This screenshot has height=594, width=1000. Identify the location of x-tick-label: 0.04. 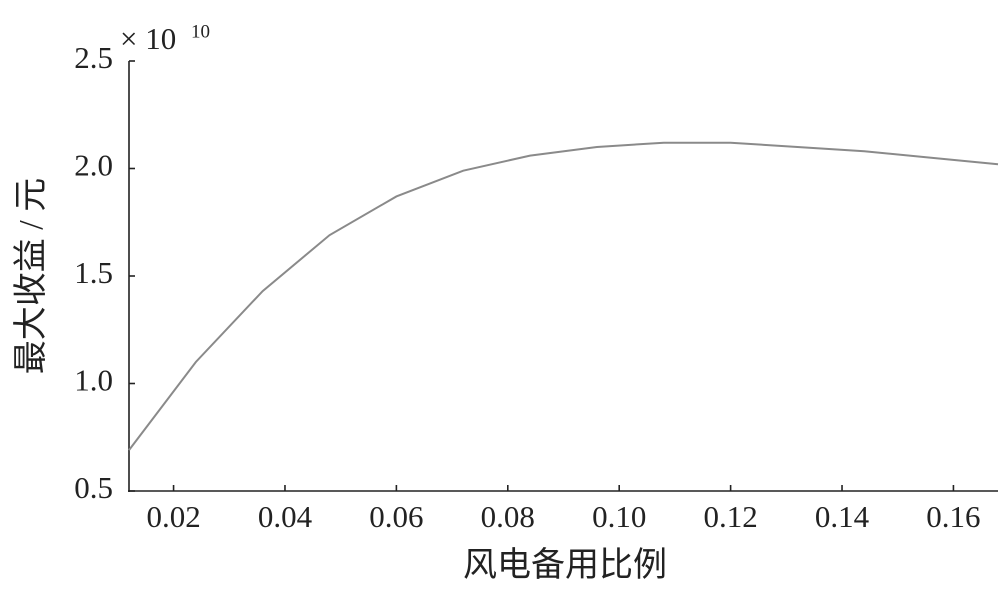
(285, 516).